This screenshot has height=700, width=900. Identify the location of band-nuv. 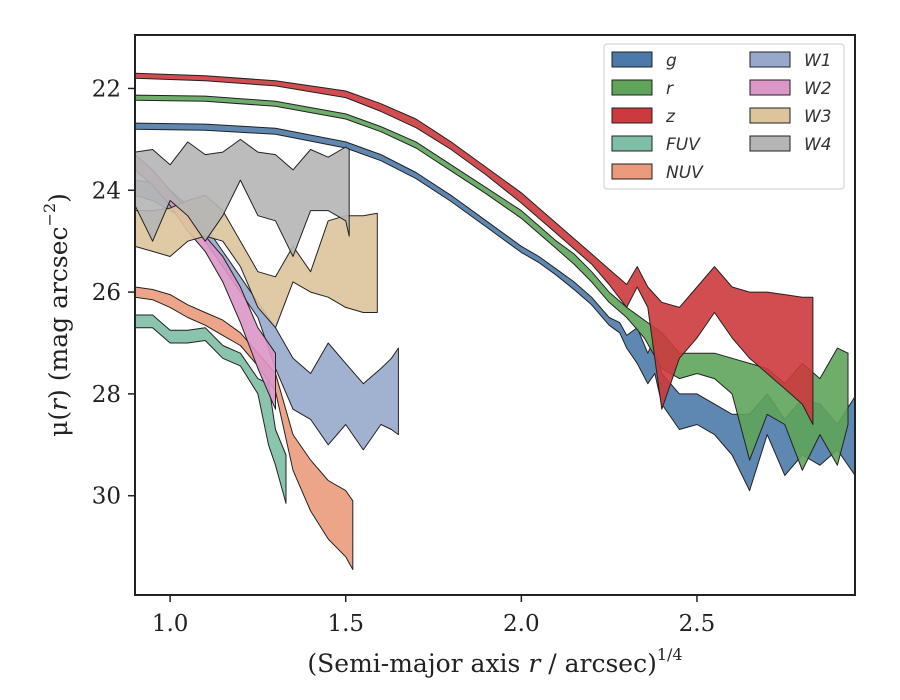
(244, 428).